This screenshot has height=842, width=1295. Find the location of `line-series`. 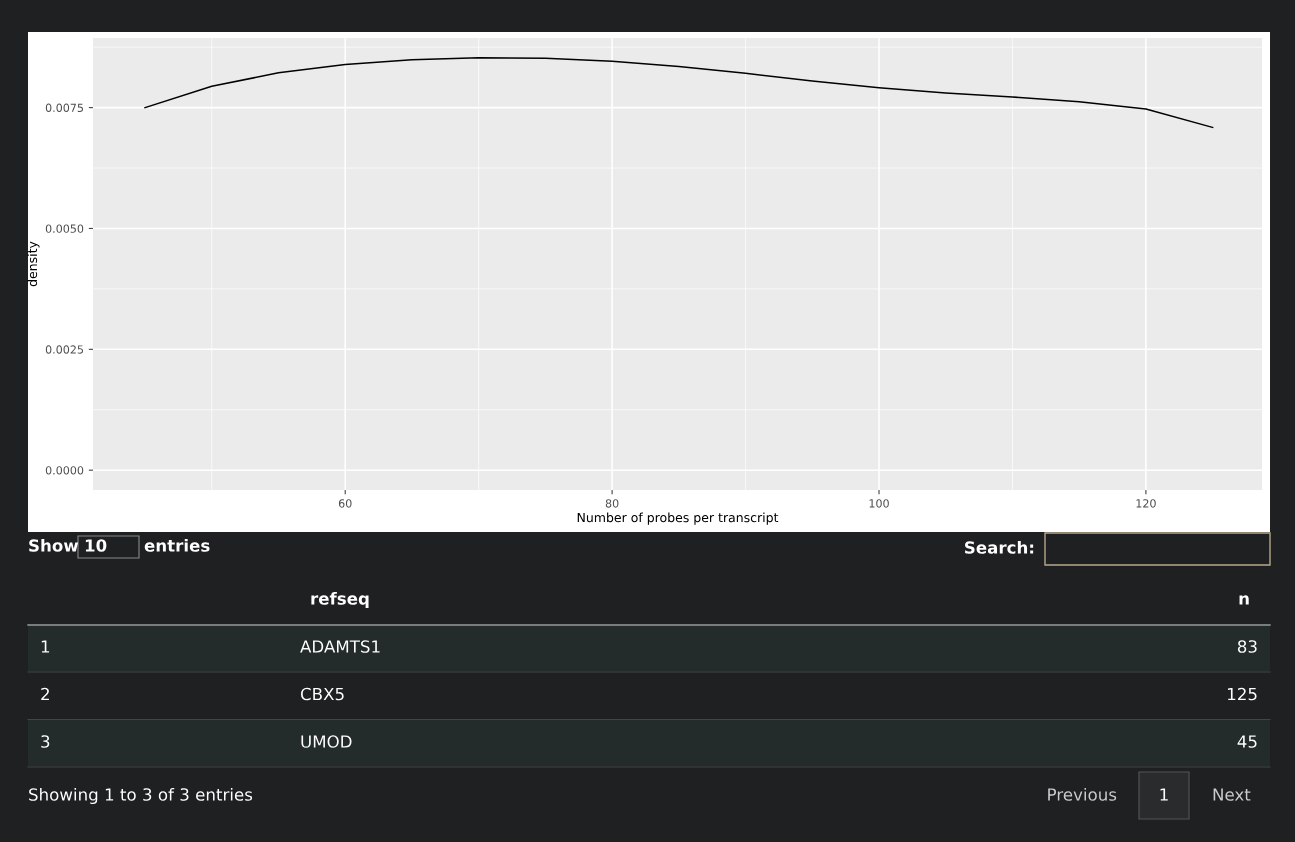

line-series is located at coordinates (679, 93).